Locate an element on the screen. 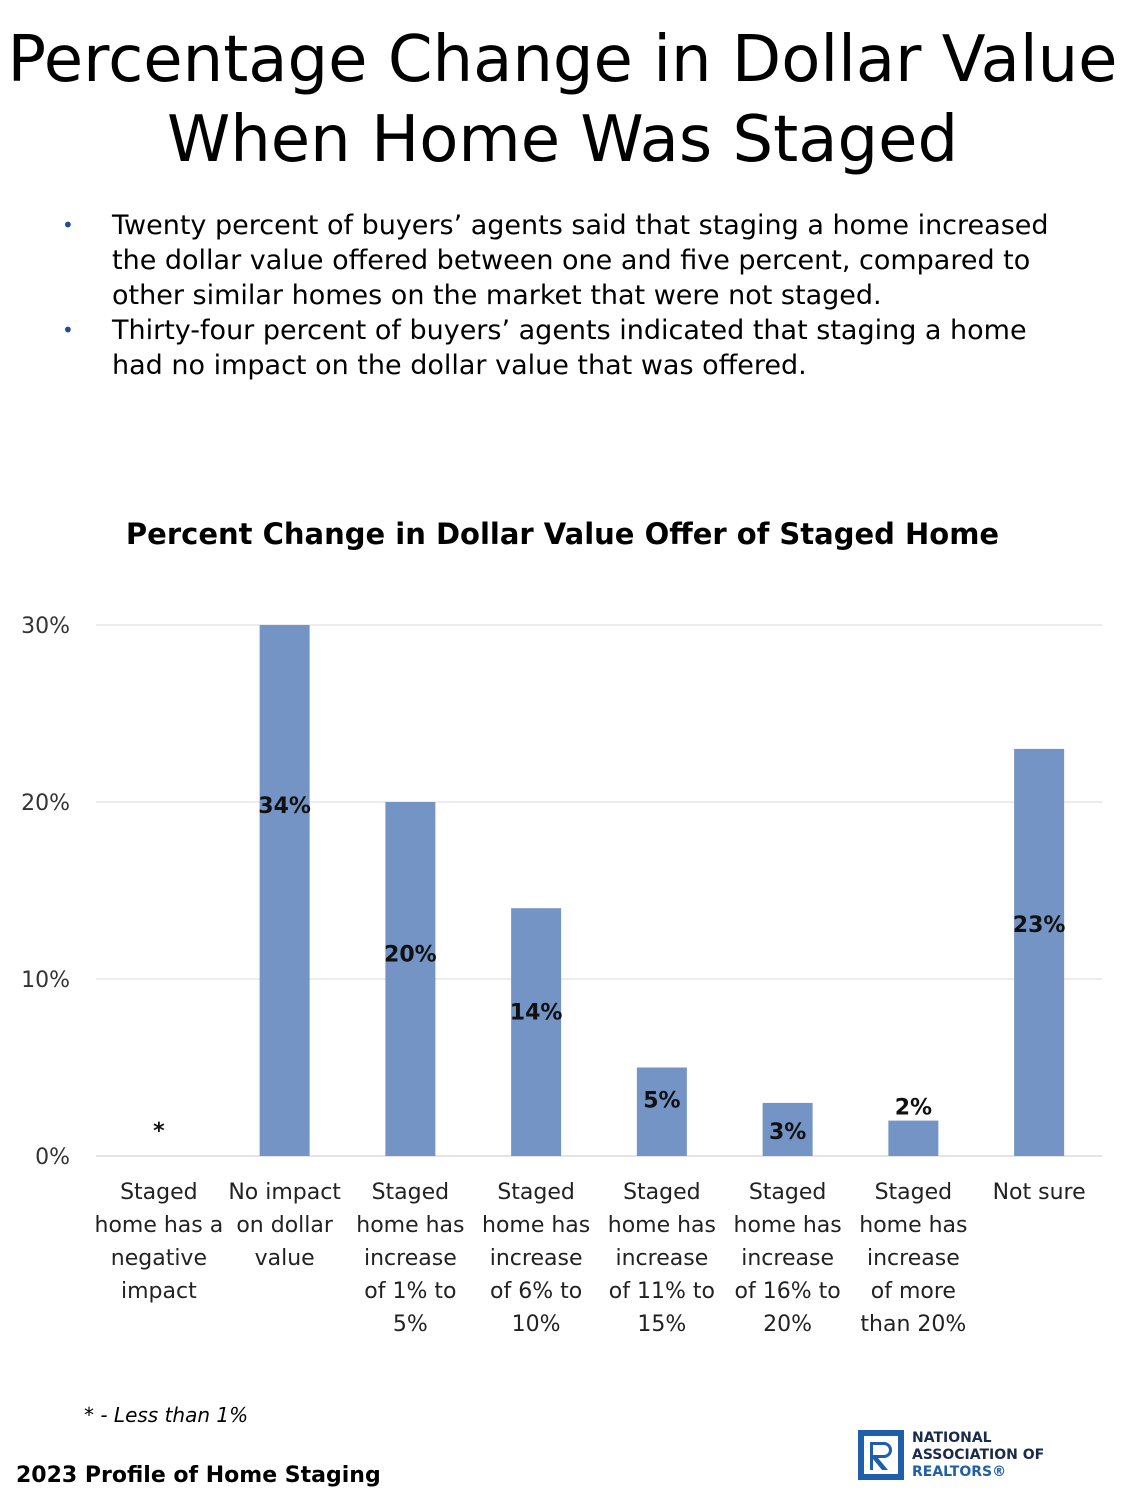 The height and width of the screenshot is (1500, 1125). category-label: Staged home has increase of 1% to 5% is located at coordinates (410, 1258).